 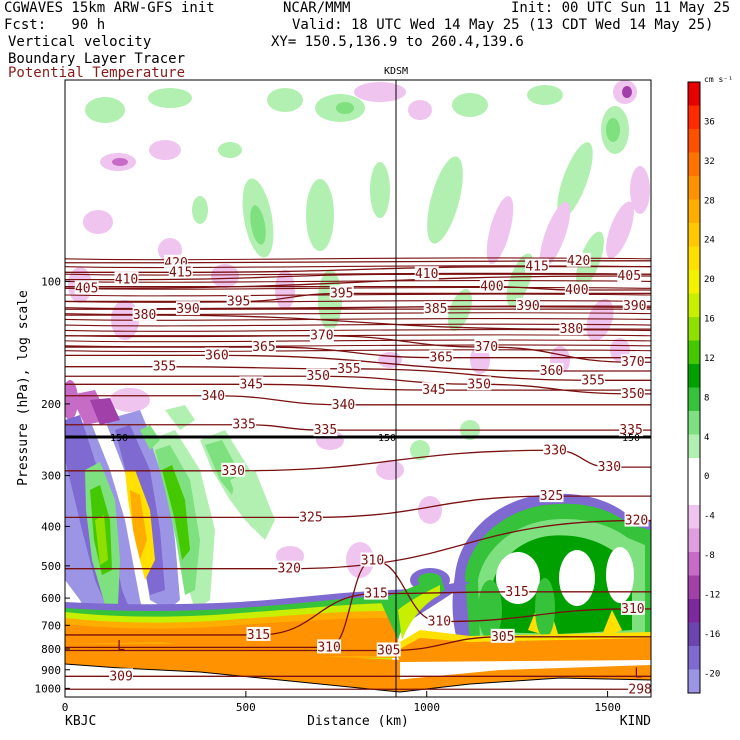 What do you see at coordinates (478, 384) in the screenshot?
I see `theta-label: 350` at bounding box center [478, 384].